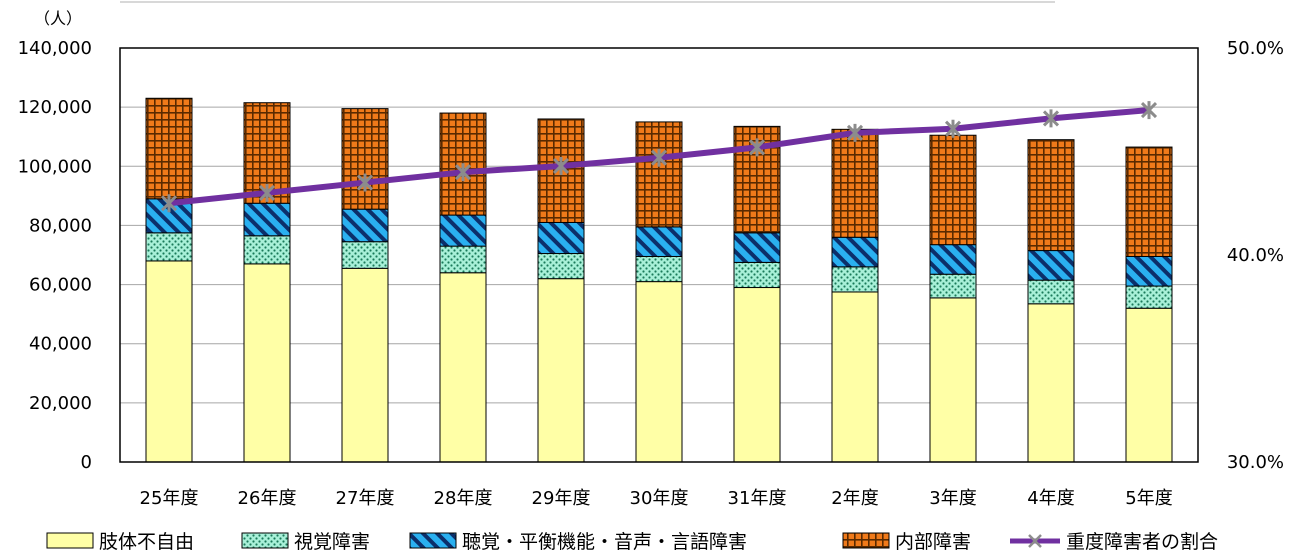 Image resolution: width=1301 pixels, height=557 pixels. Describe the element at coordinates (1050, 498) in the screenshot. I see `x-tick-label: 4年度` at that location.